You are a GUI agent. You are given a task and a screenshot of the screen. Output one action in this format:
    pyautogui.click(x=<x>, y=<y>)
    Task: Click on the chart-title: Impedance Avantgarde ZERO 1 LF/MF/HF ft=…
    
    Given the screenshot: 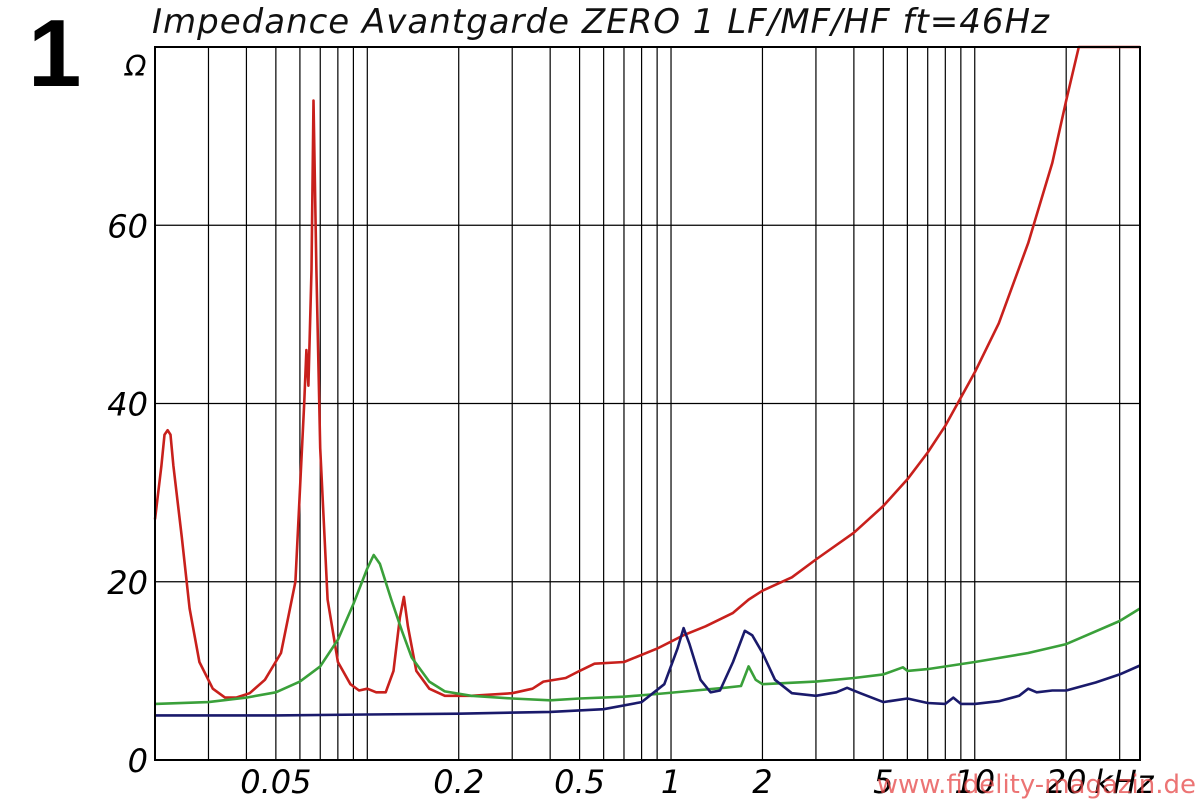 What is the action you would take?
    pyautogui.click(x=601, y=22)
    